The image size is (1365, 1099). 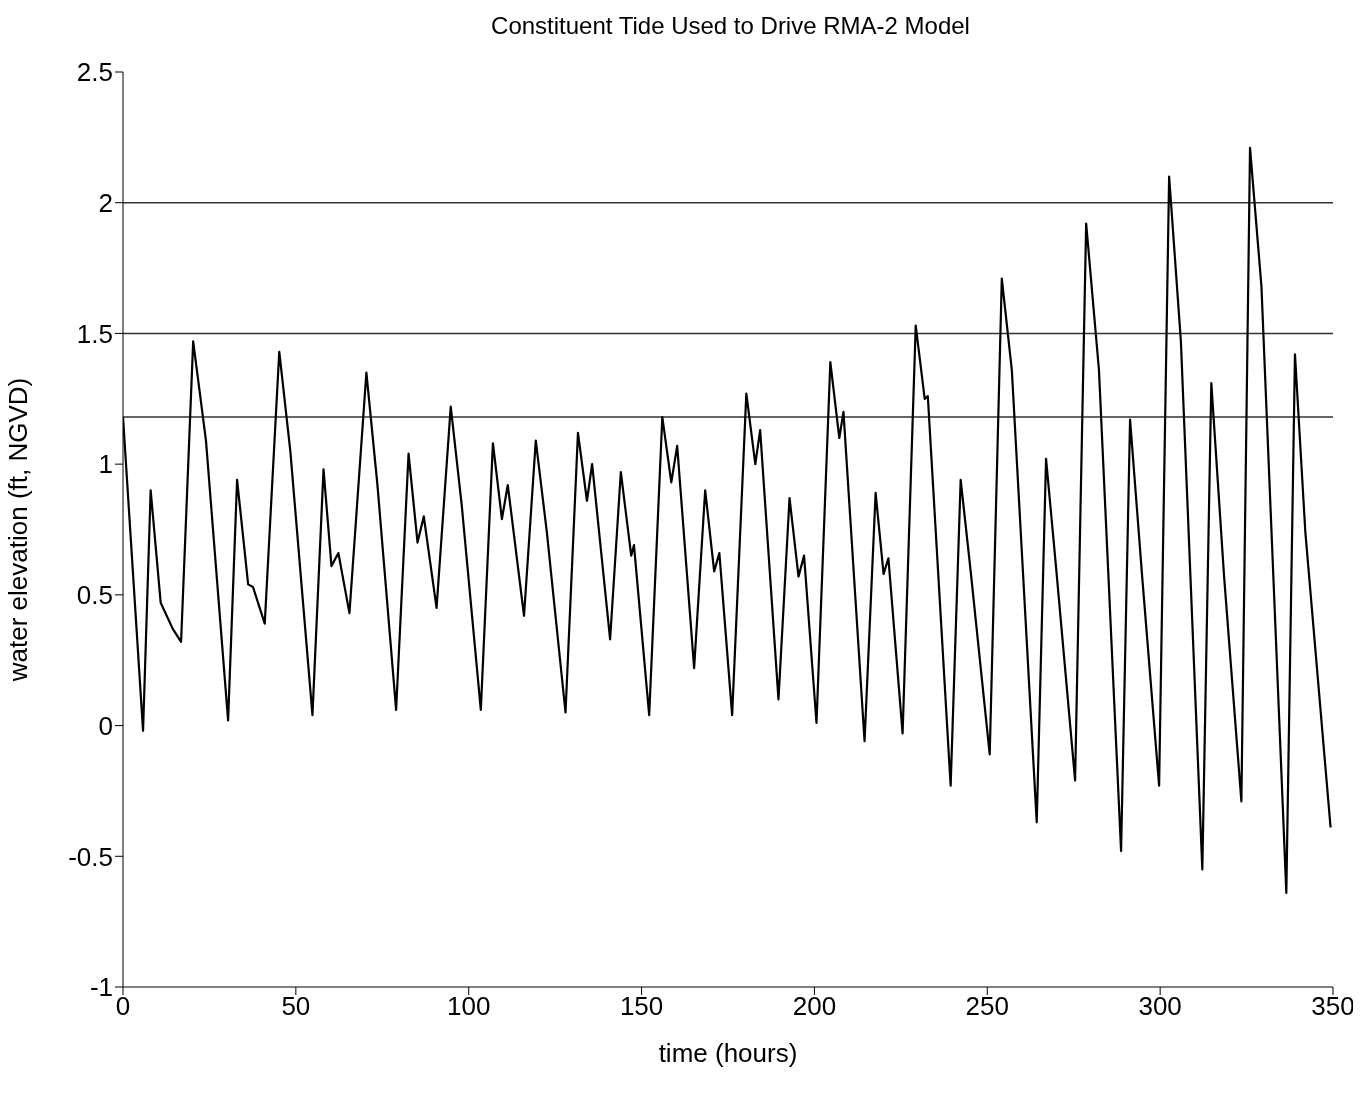 I want to click on x-tick-label: 100, so click(x=469, y=1006).